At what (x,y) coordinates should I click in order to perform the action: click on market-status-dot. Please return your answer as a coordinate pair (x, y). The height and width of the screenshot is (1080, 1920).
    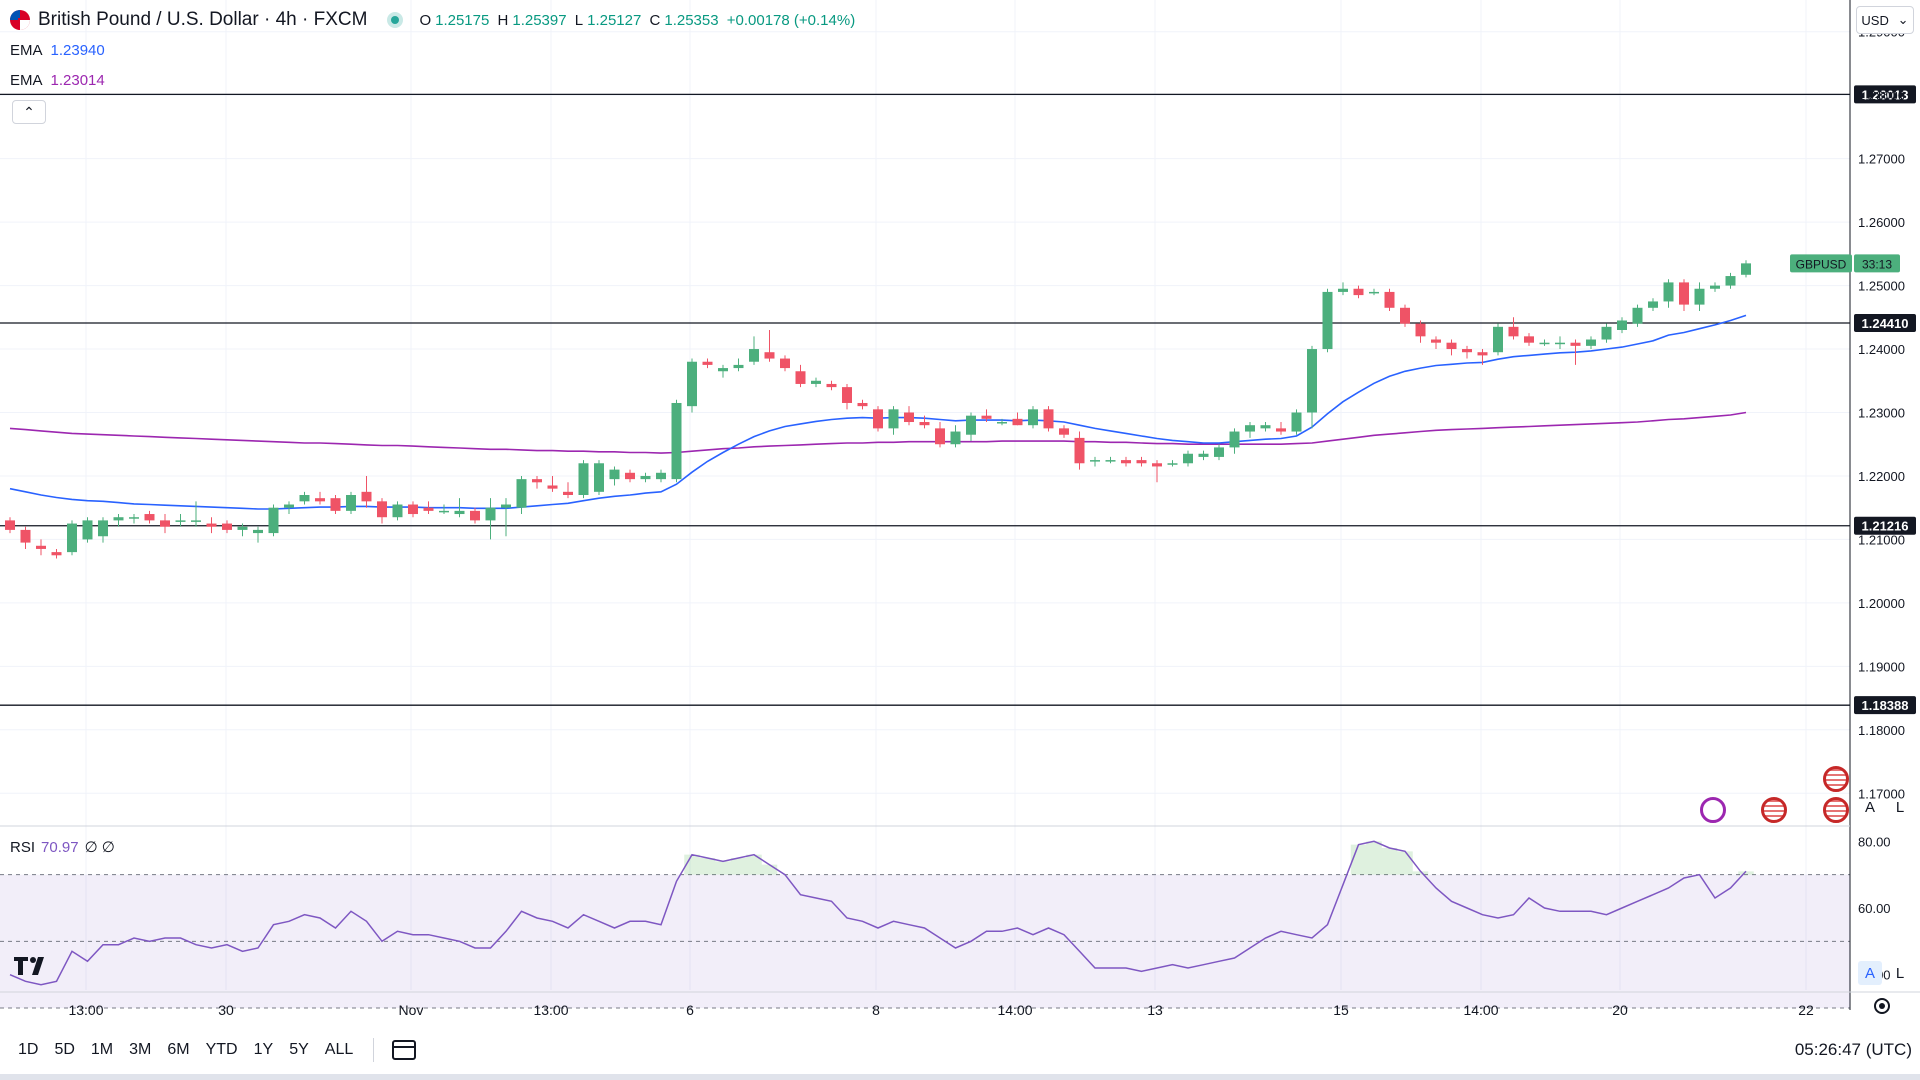
    Looking at the image, I should click on (395, 20).